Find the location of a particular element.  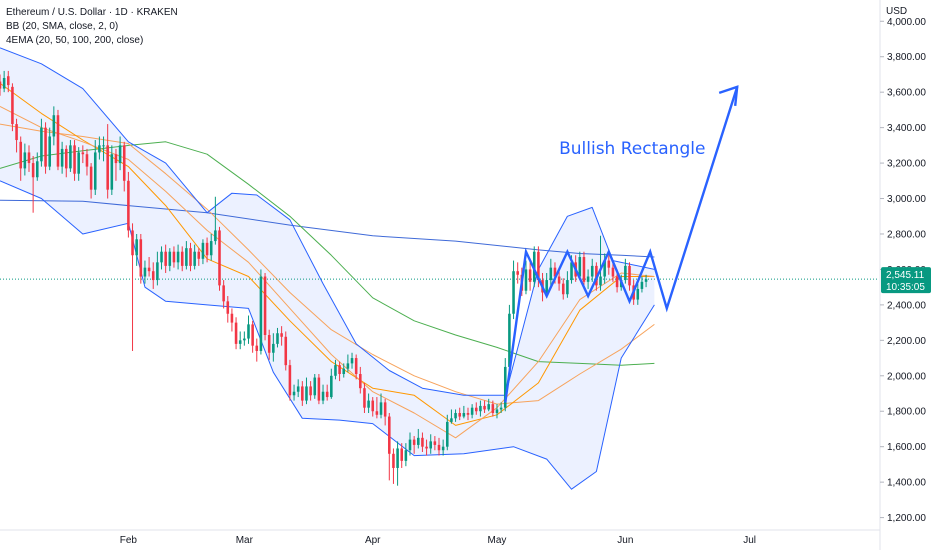

bb-indicator-label: BB (20, SMA, close, 2, 0) is located at coordinates (62, 26).